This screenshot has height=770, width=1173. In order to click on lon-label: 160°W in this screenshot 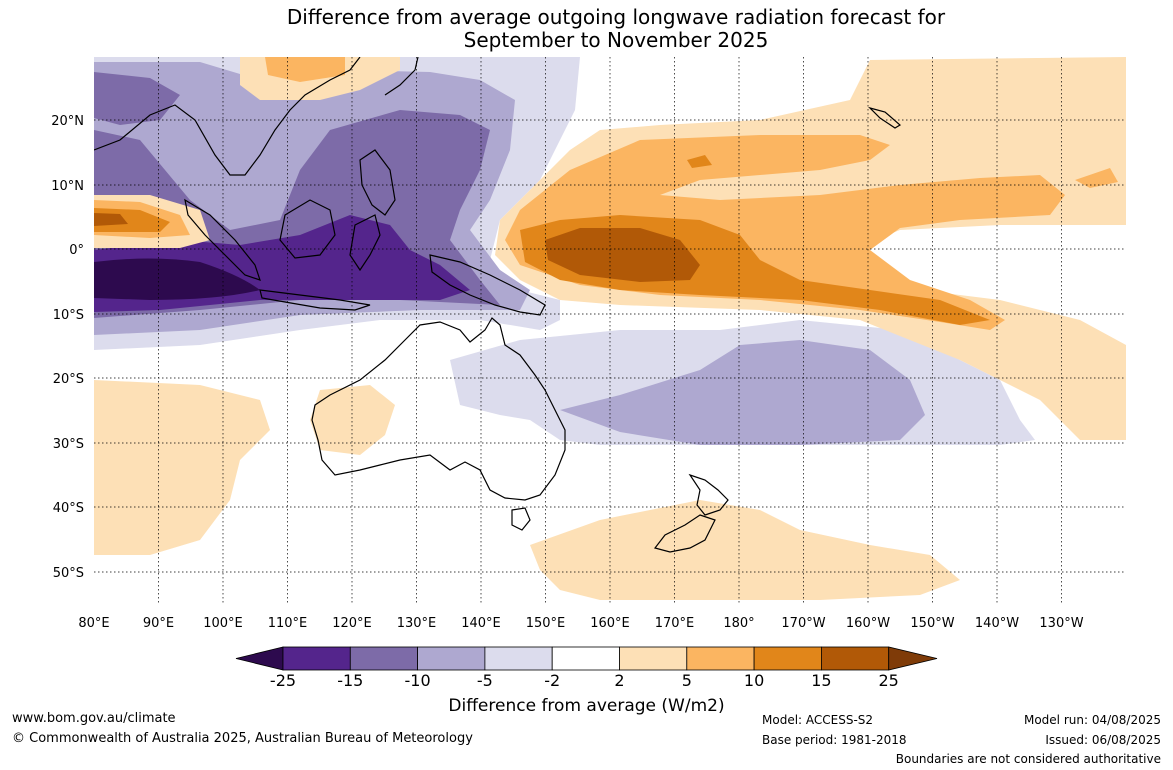, I will do `click(868, 623)`.